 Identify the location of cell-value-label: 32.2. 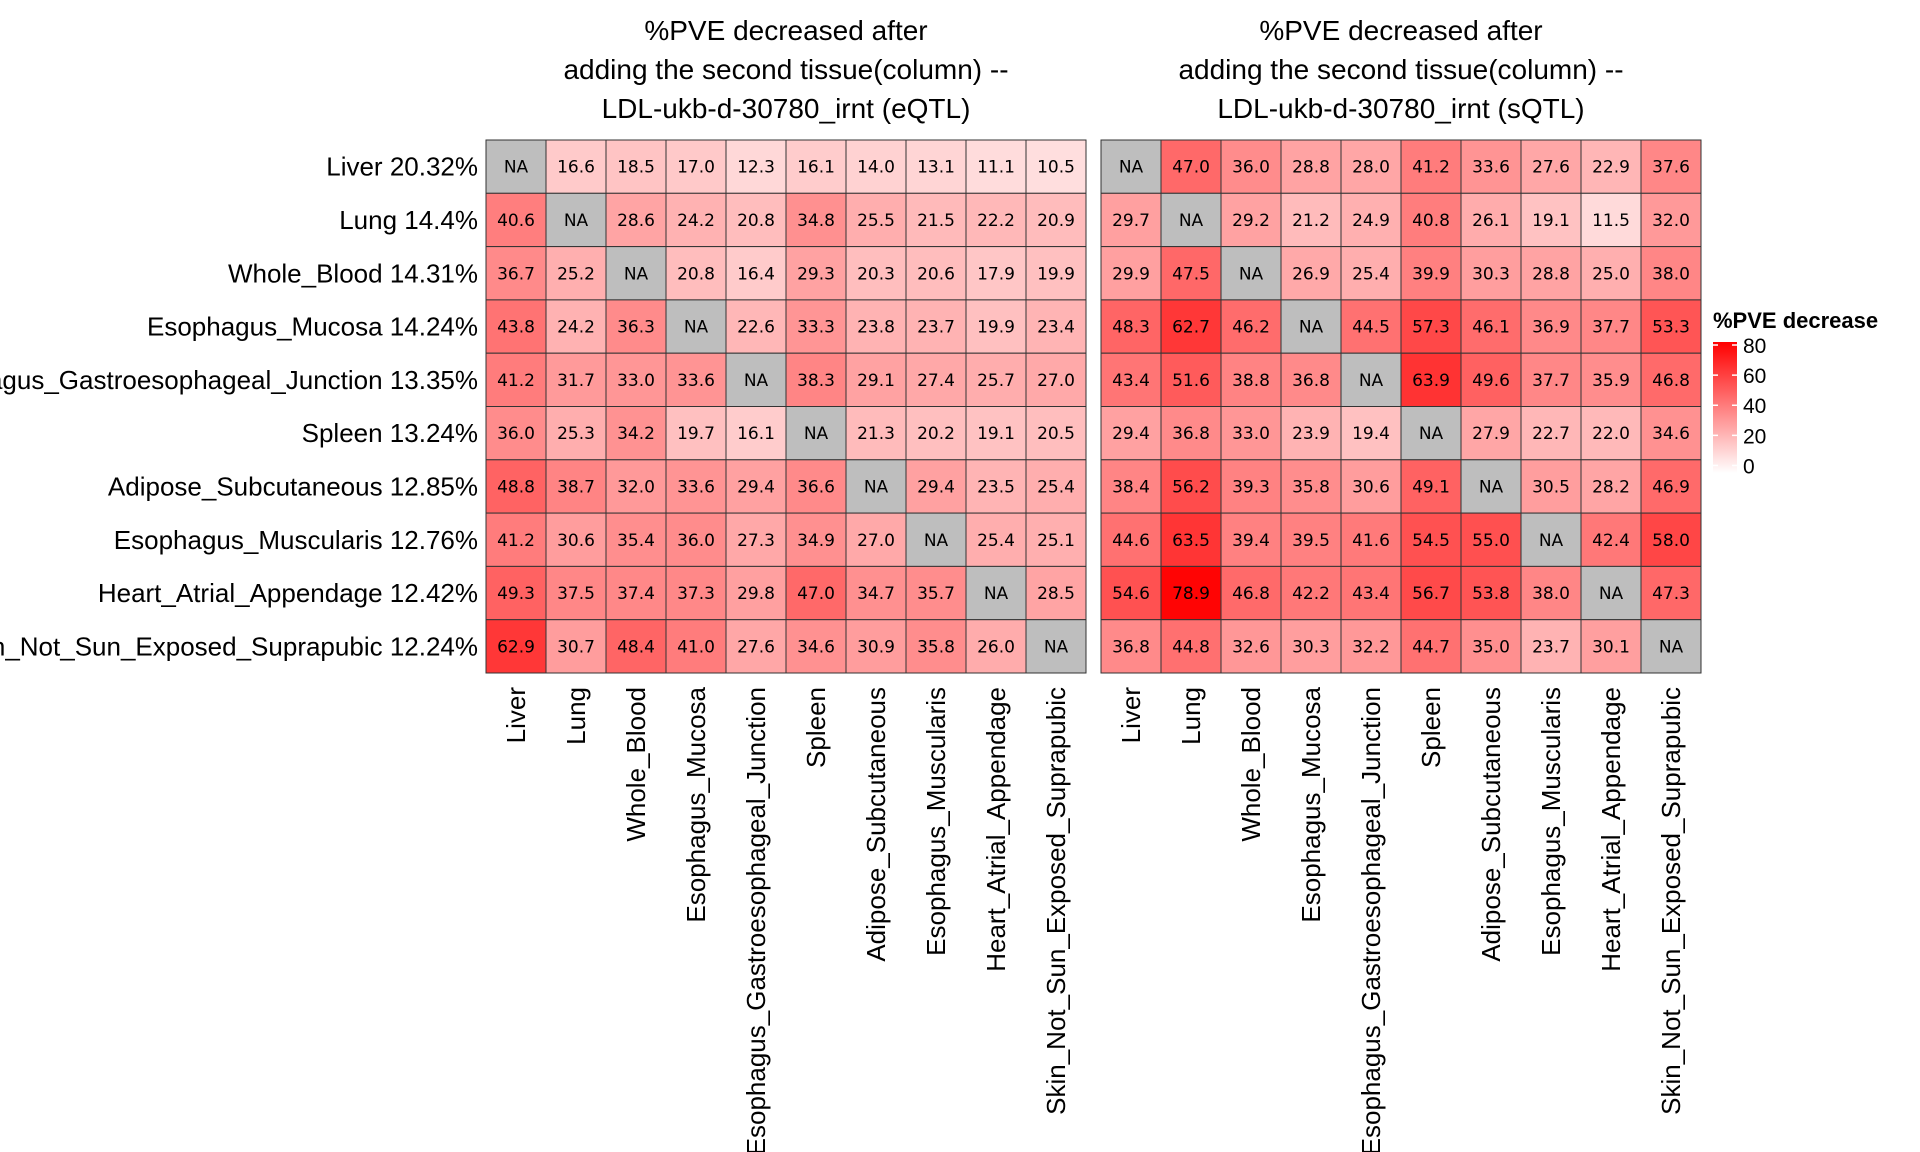
(1371, 647).